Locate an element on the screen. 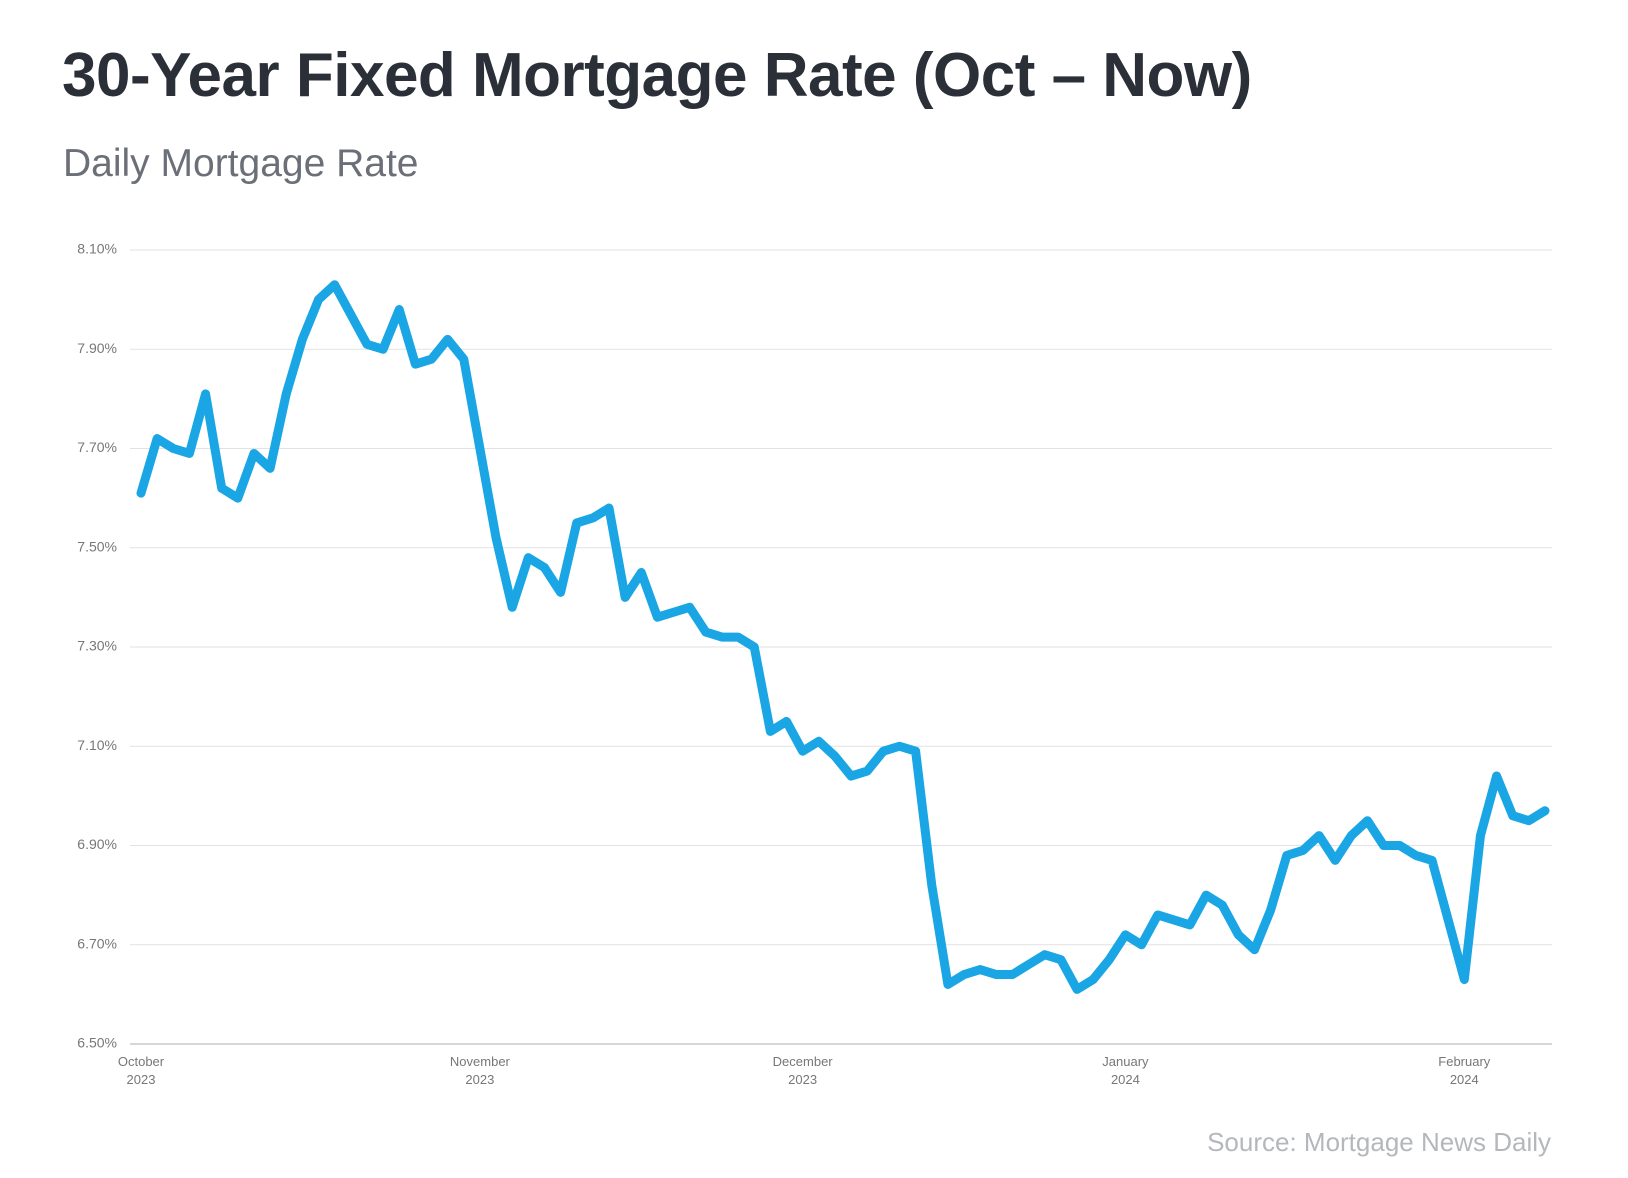 The width and height of the screenshot is (1628, 1178). x-tick-label: December 2023 is located at coordinates (802, 1070).